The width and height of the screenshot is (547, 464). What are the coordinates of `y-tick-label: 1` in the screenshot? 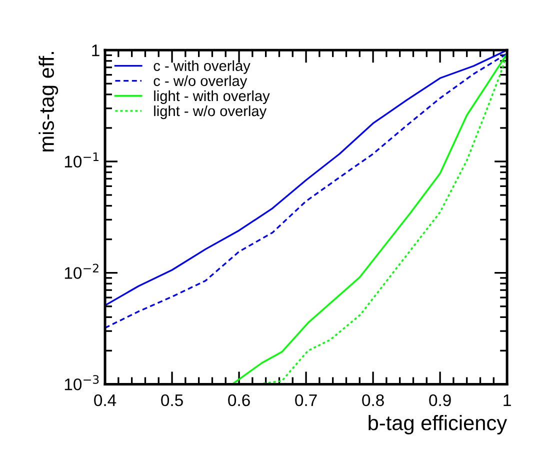 It's located at (96, 50).